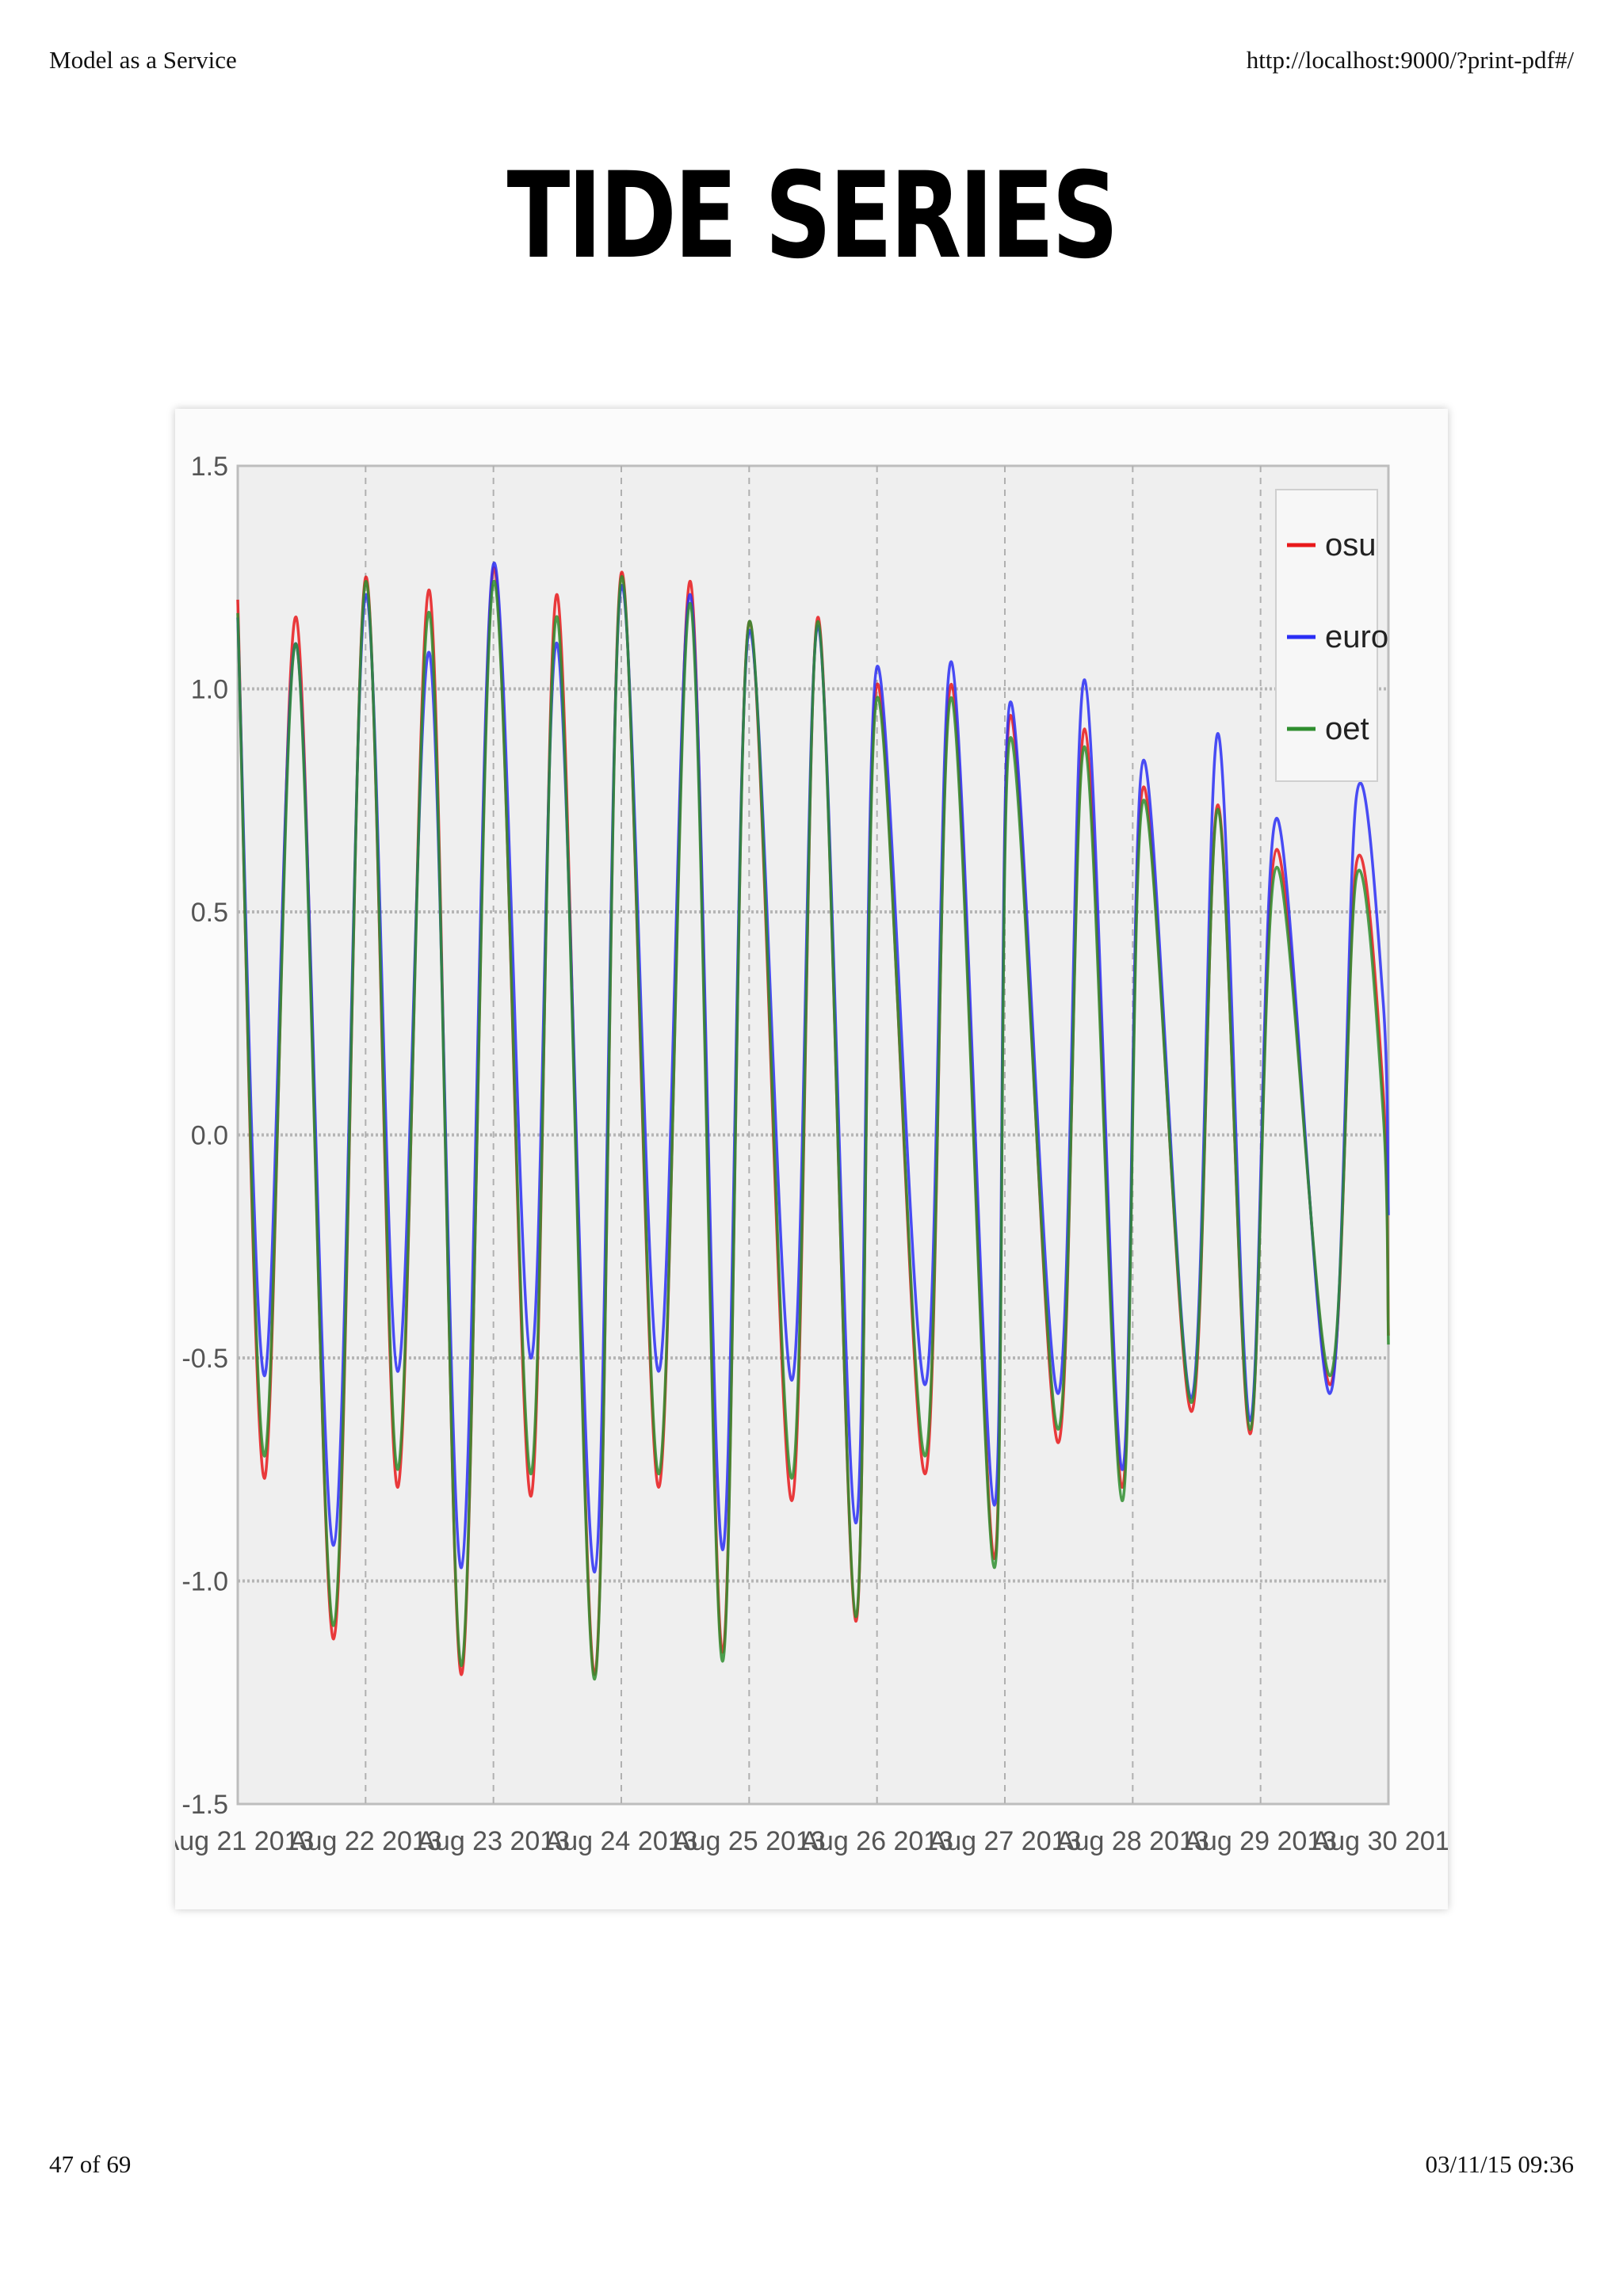  What do you see at coordinates (1132, 1841) in the screenshot?
I see `x-tick-label: Aug 28 2013` at bounding box center [1132, 1841].